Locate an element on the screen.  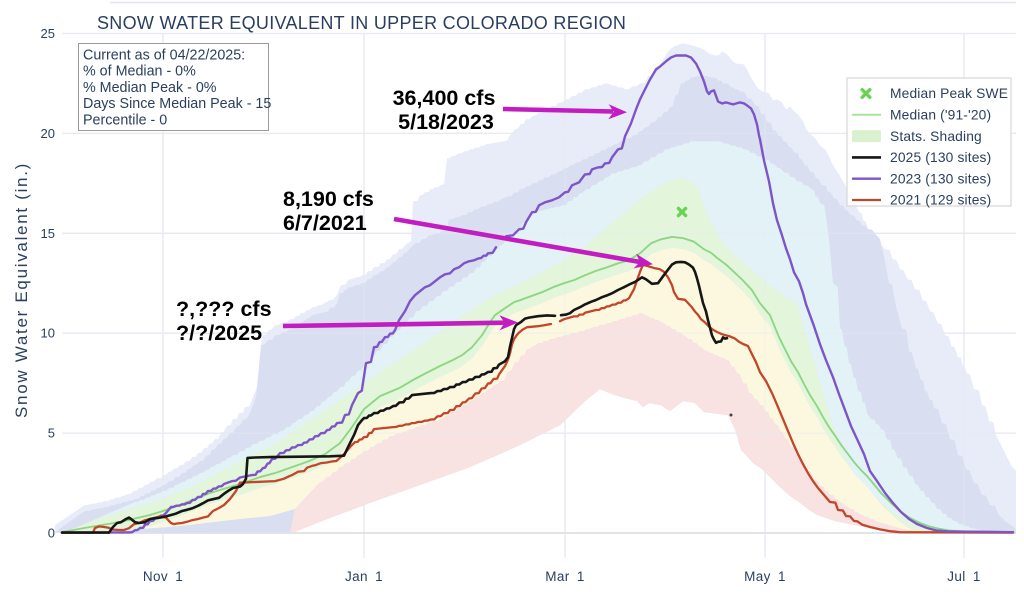
svg-text: Median ('91-'20) is located at coordinates (940, 115).